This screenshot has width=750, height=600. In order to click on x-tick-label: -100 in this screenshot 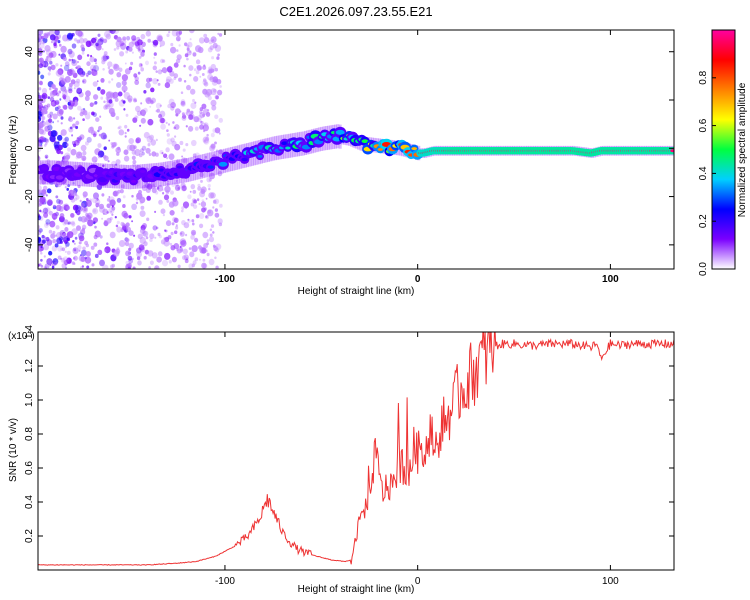, I will do `click(225, 279)`.